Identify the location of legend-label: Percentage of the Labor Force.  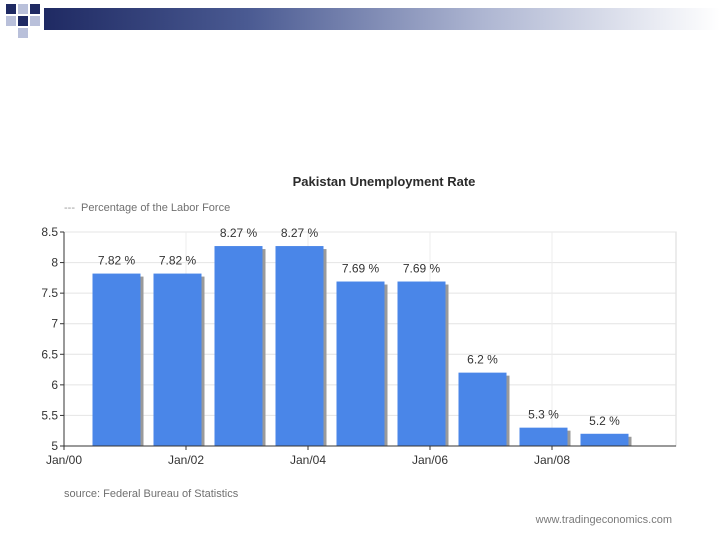
(156, 208).